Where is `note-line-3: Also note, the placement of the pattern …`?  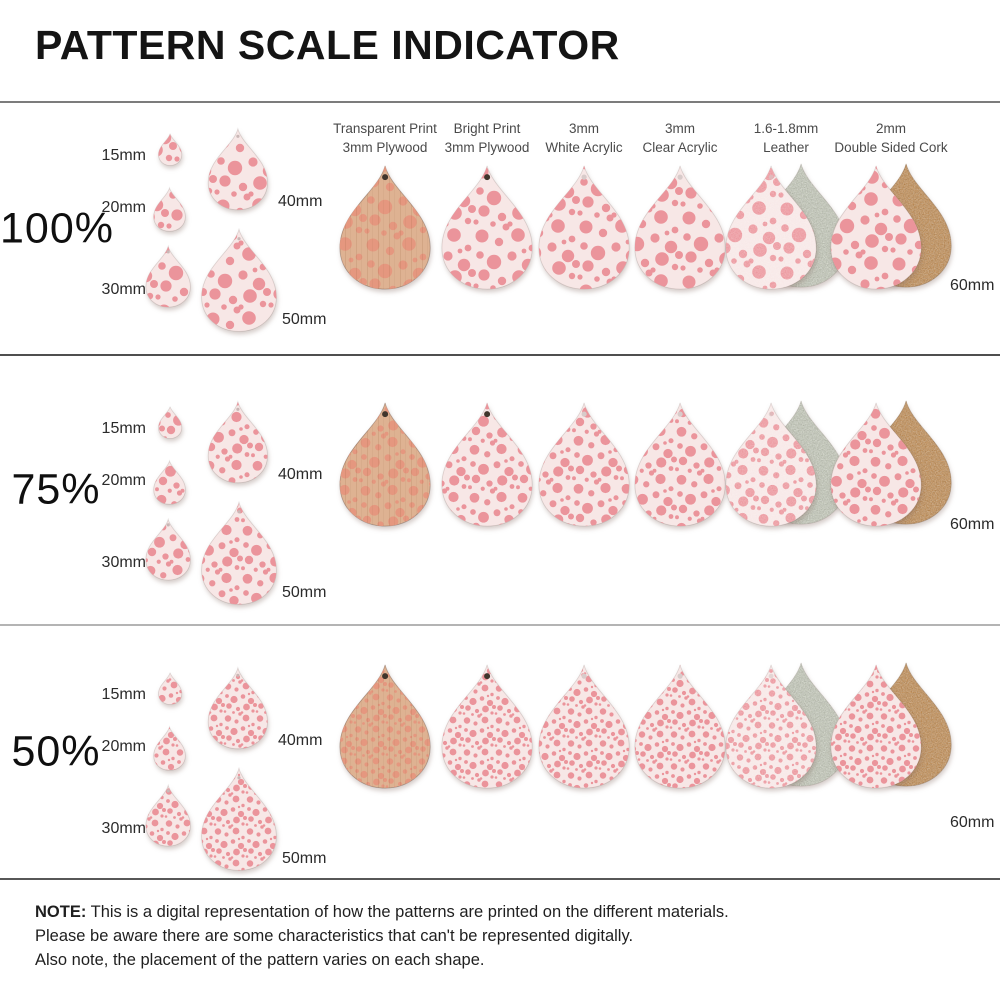 note-line-3: Also note, the placement of the pattern … is located at coordinates (260, 960).